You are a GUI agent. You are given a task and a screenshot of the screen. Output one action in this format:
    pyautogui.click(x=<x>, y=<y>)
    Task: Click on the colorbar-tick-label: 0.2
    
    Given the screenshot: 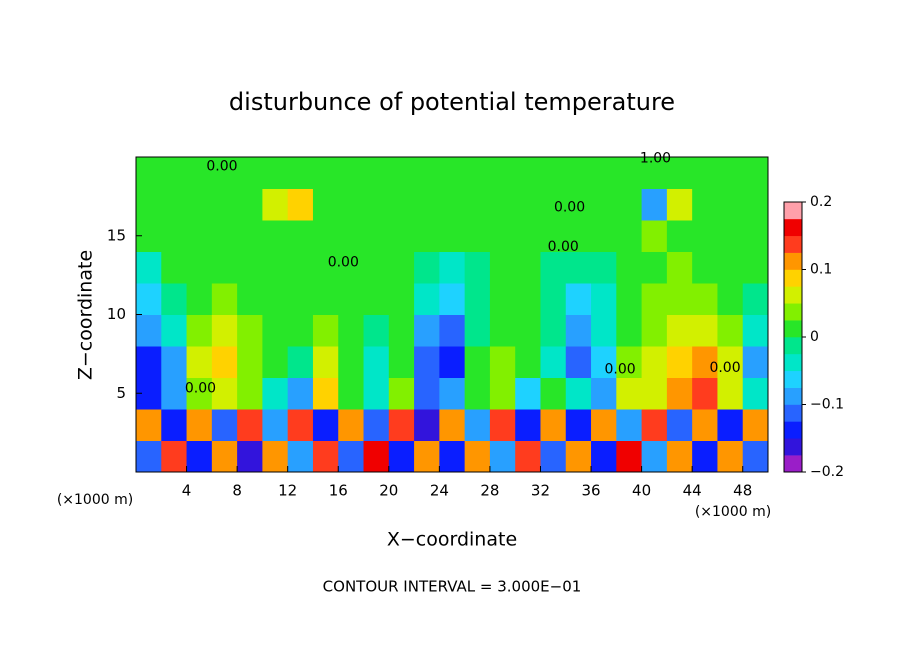 What is the action you would take?
    pyautogui.click(x=821, y=202)
    